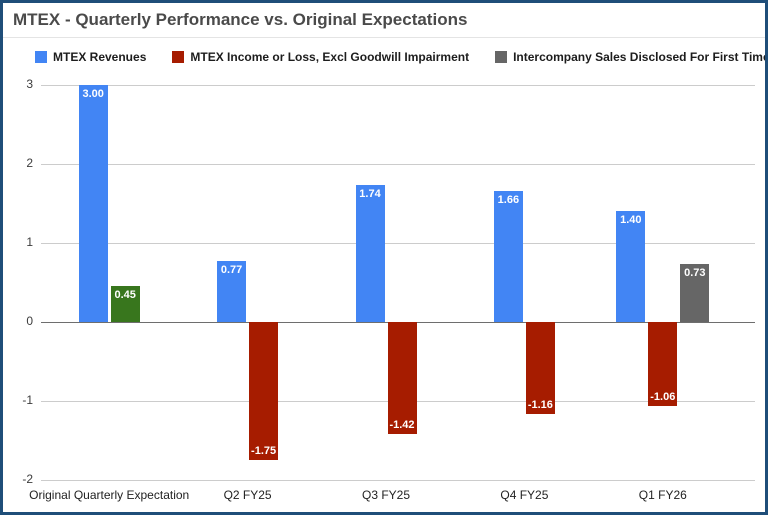 This screenshot has height=515, width=768. I want to click on bar-value-label: 0.45, so click(125, 295).